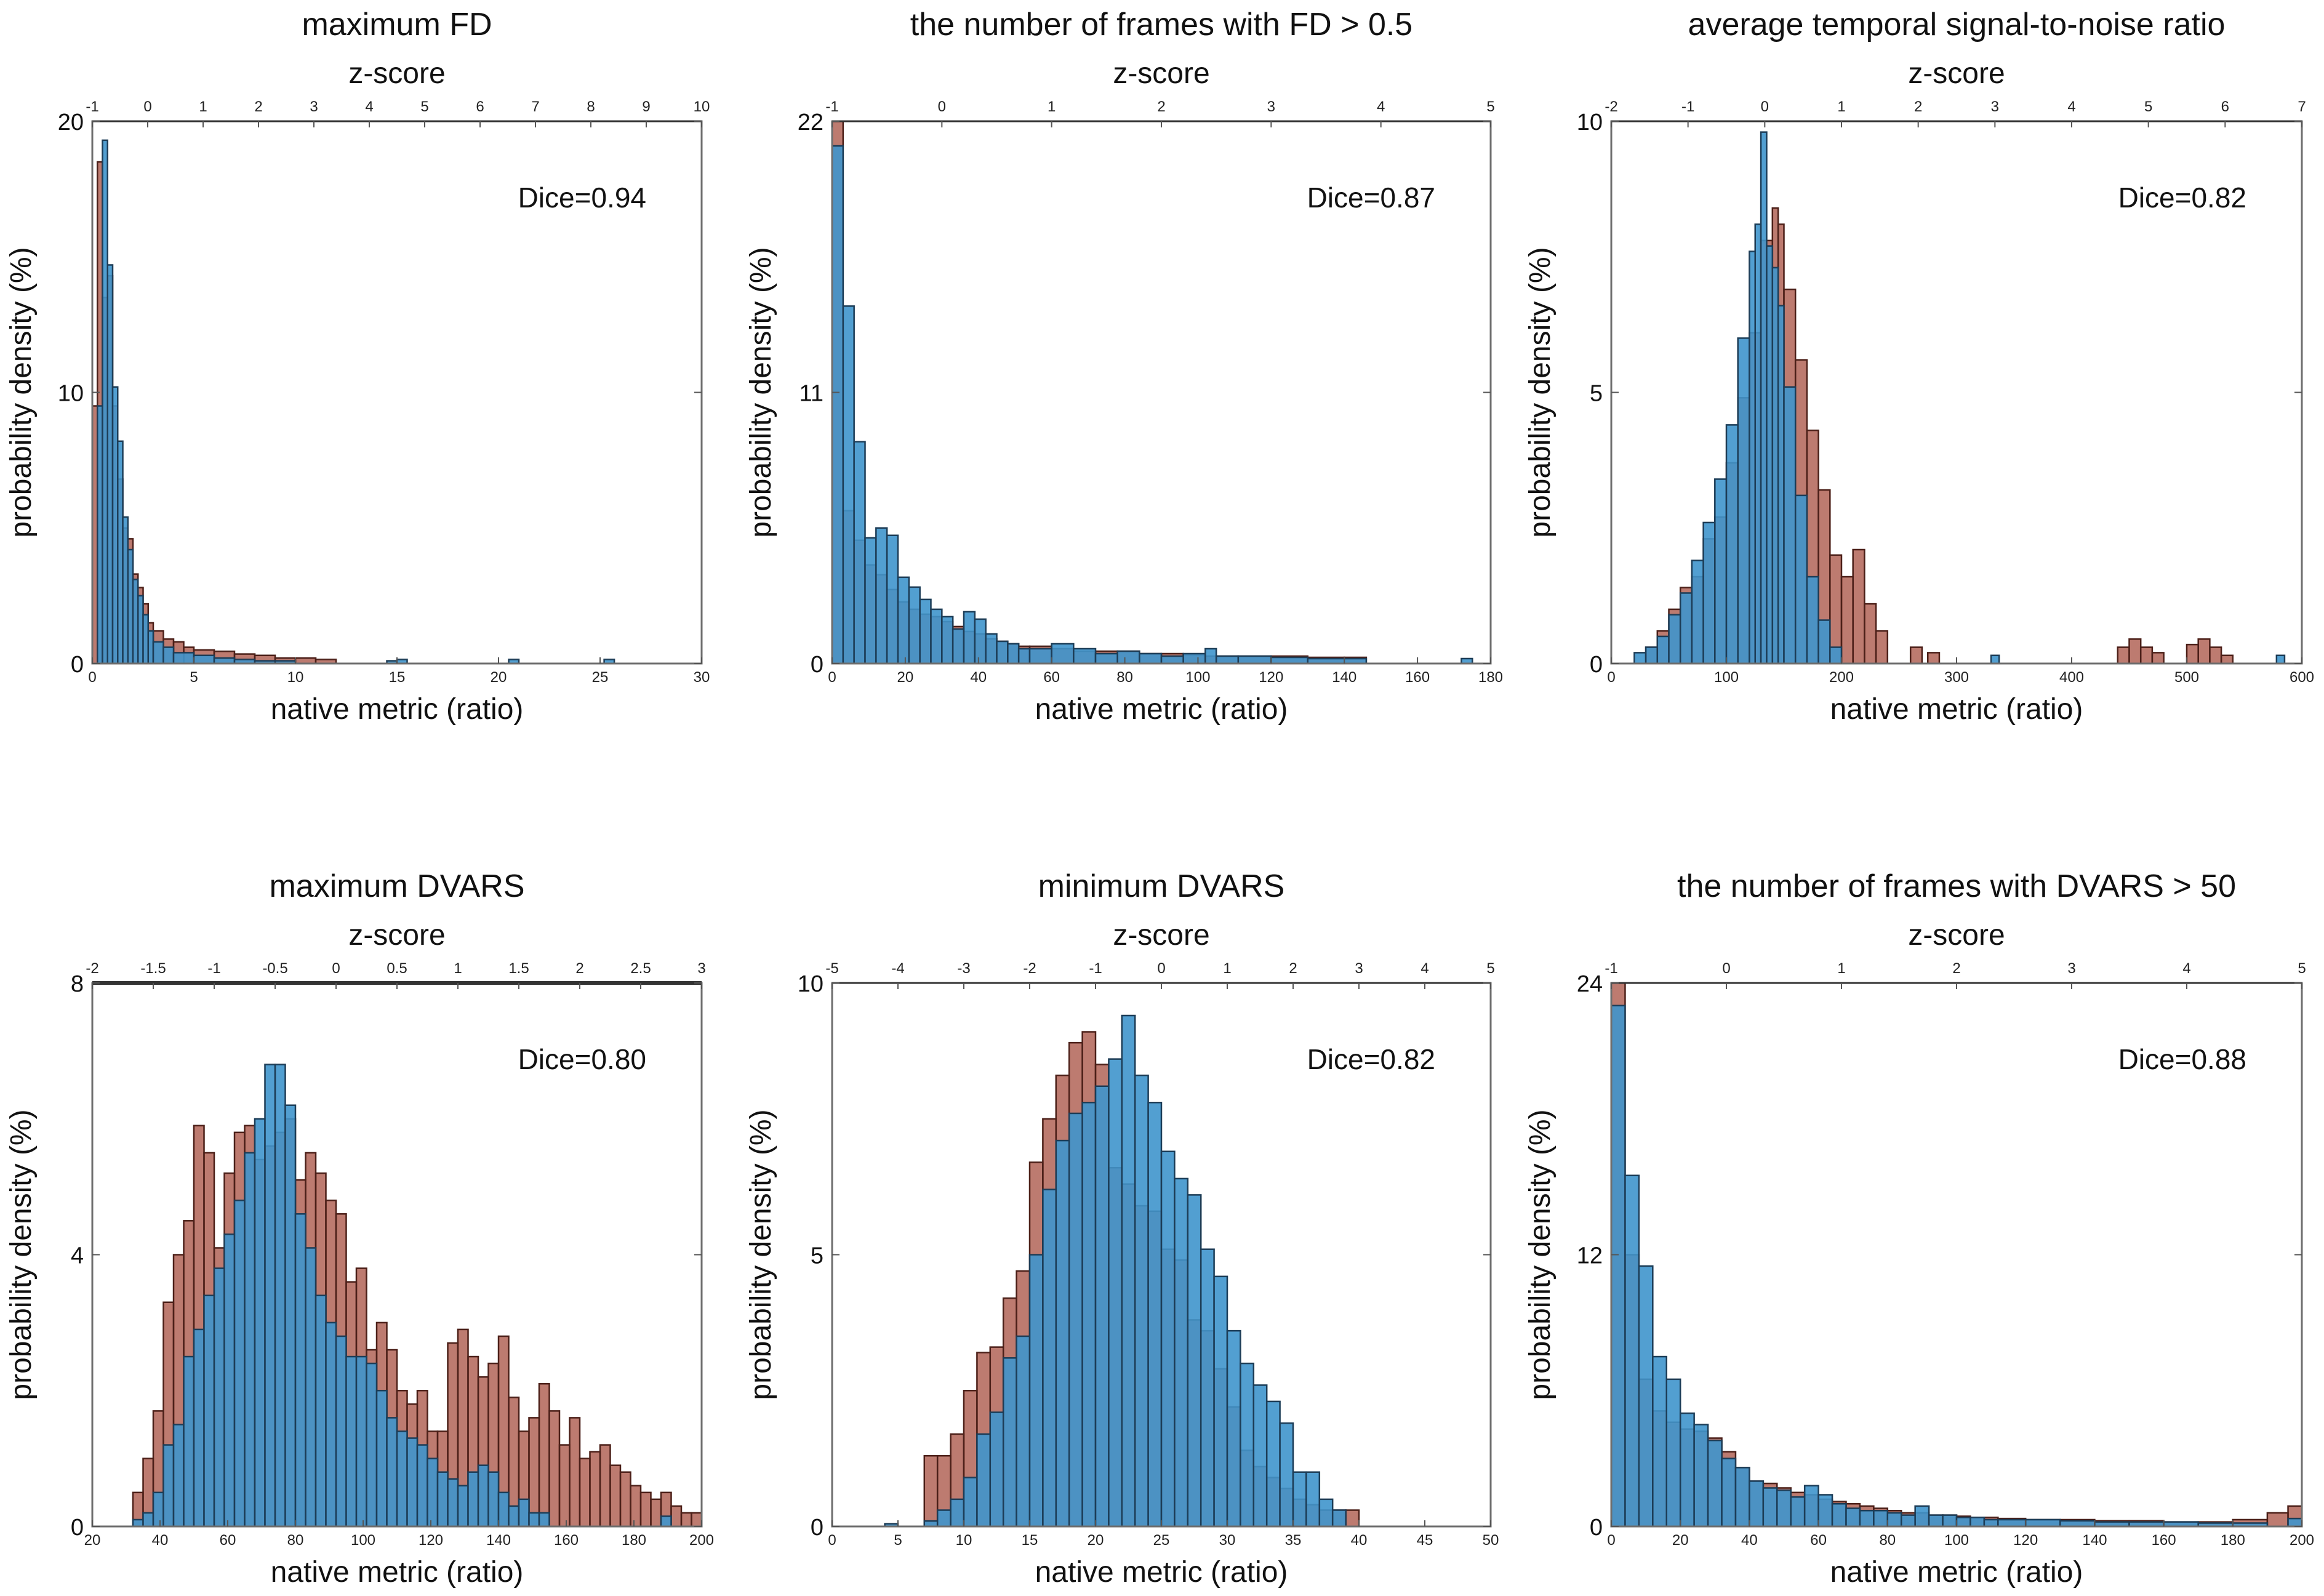 This screenshot has width=2324, height=1596. What do you see at coordinates (397, 968) in the screenshot?
I see `z-tick-label: 0.5` at bounding box center [397, 968].